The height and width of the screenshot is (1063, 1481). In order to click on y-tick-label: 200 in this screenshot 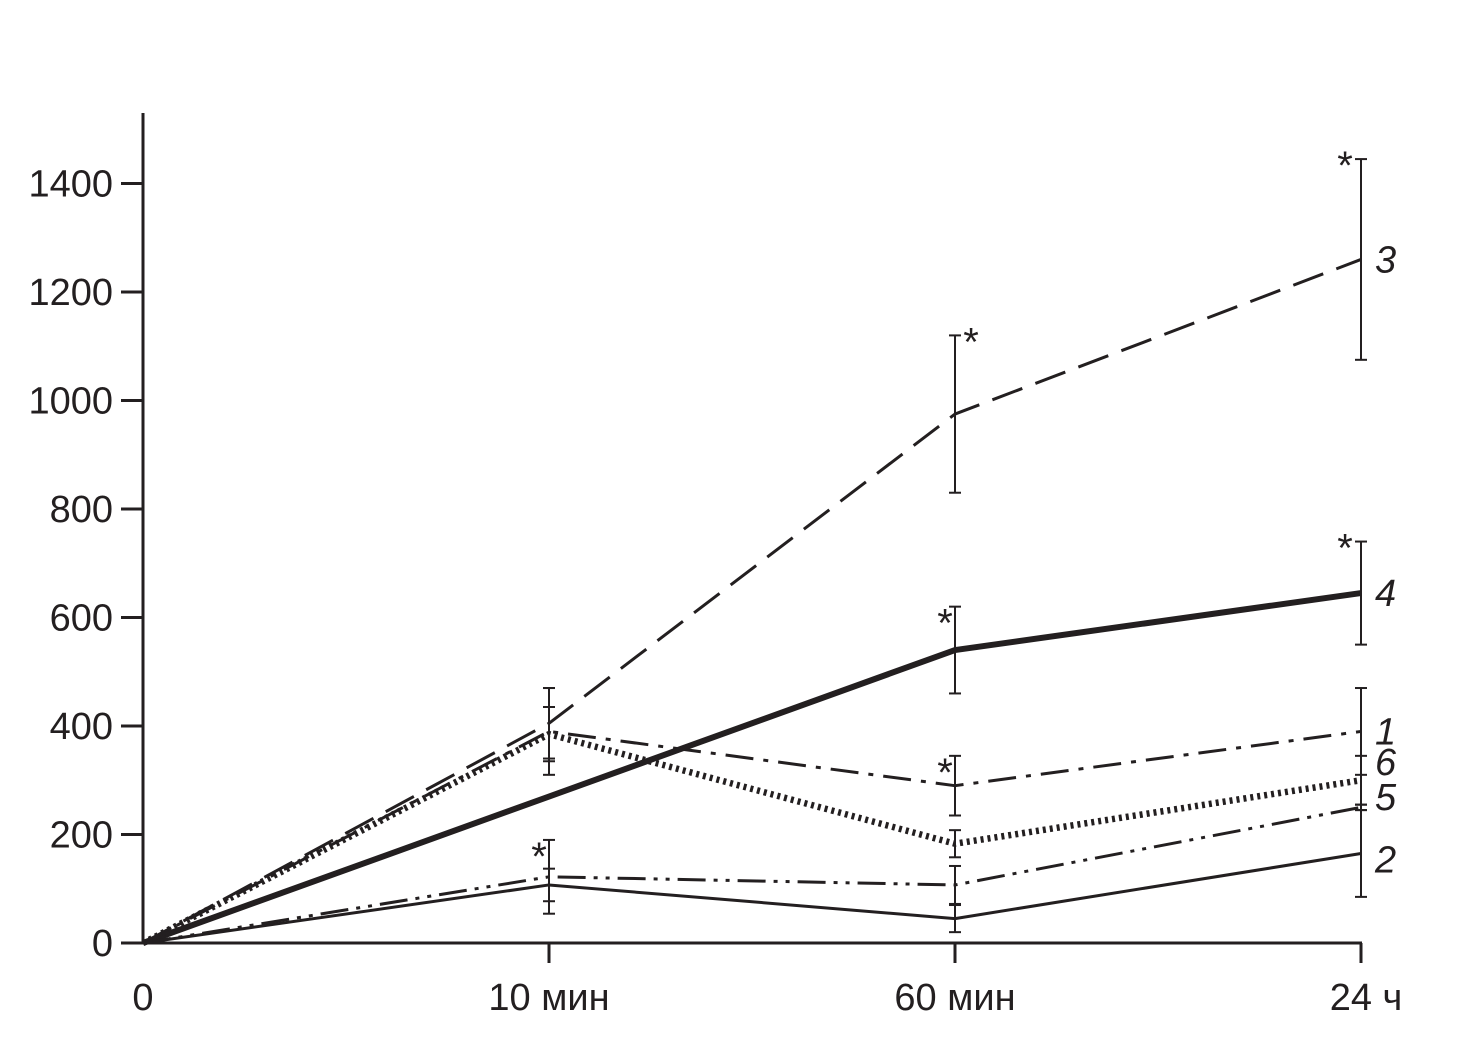, I will do `click(81, 836)`.